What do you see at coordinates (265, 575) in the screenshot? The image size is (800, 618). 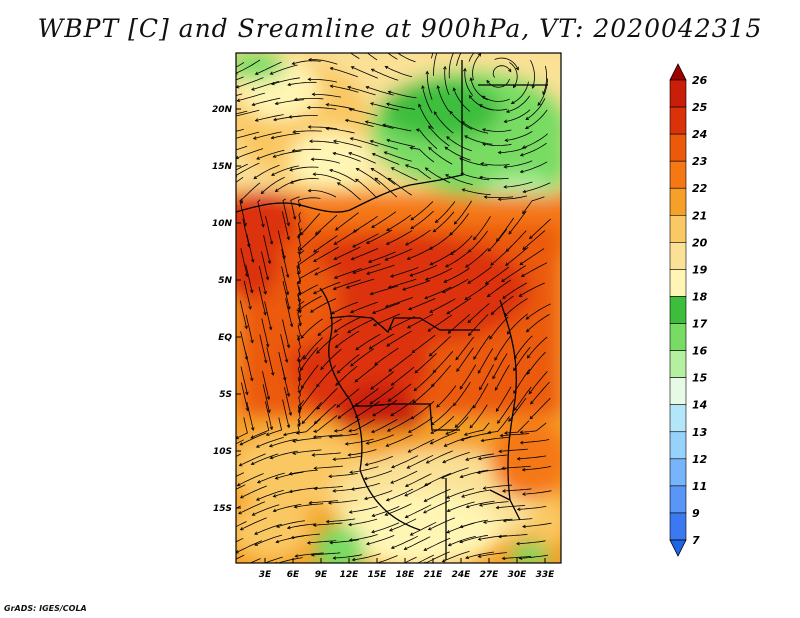 I see `lon-label: 3E` at bounding box center [265, 575].